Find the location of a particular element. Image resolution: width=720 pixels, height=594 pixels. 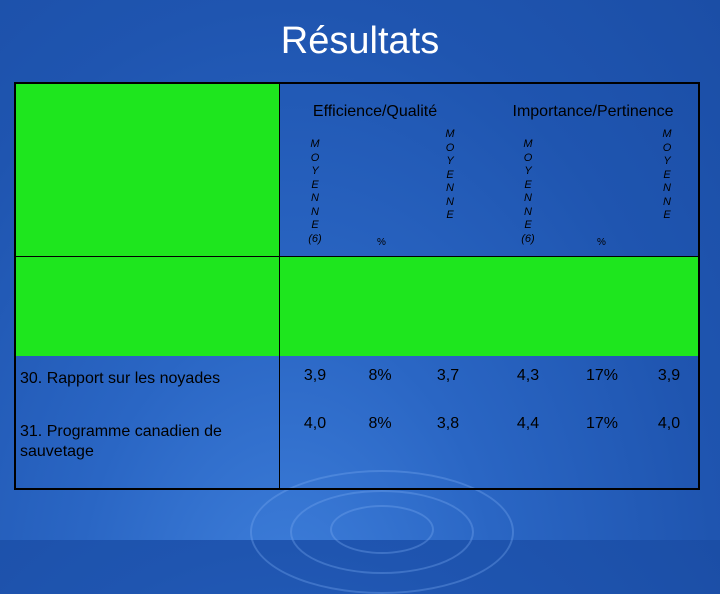

col-header-moyenne-6-b: M O Y E N N E (6) is located at coordinates (528, 191).